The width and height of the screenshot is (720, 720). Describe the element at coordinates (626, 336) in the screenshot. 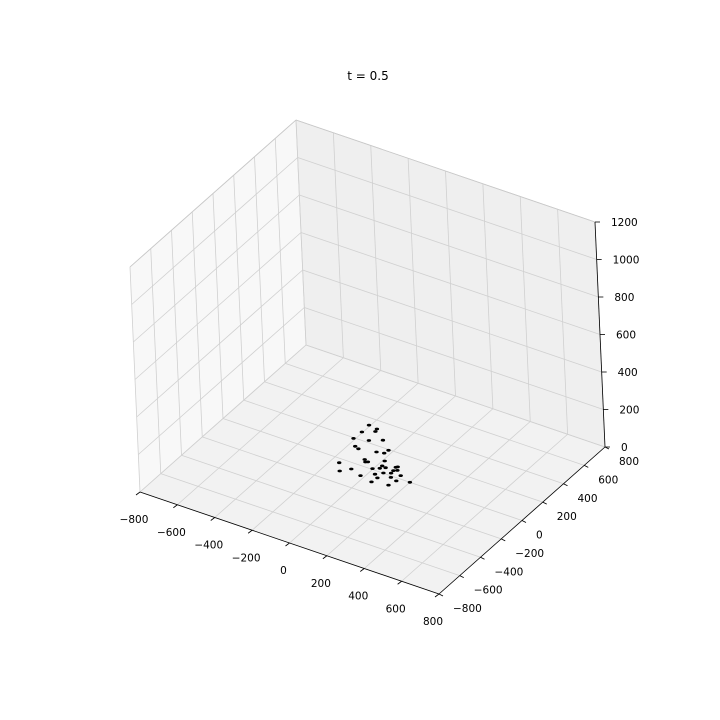

I see `z-tick-label: 600` at that location.